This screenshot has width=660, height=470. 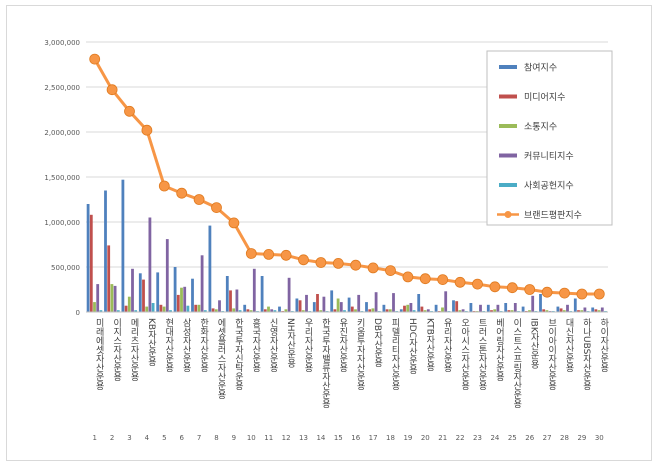 I want to click on category-label: 이지스자산운용, so click(x=116, y=349).